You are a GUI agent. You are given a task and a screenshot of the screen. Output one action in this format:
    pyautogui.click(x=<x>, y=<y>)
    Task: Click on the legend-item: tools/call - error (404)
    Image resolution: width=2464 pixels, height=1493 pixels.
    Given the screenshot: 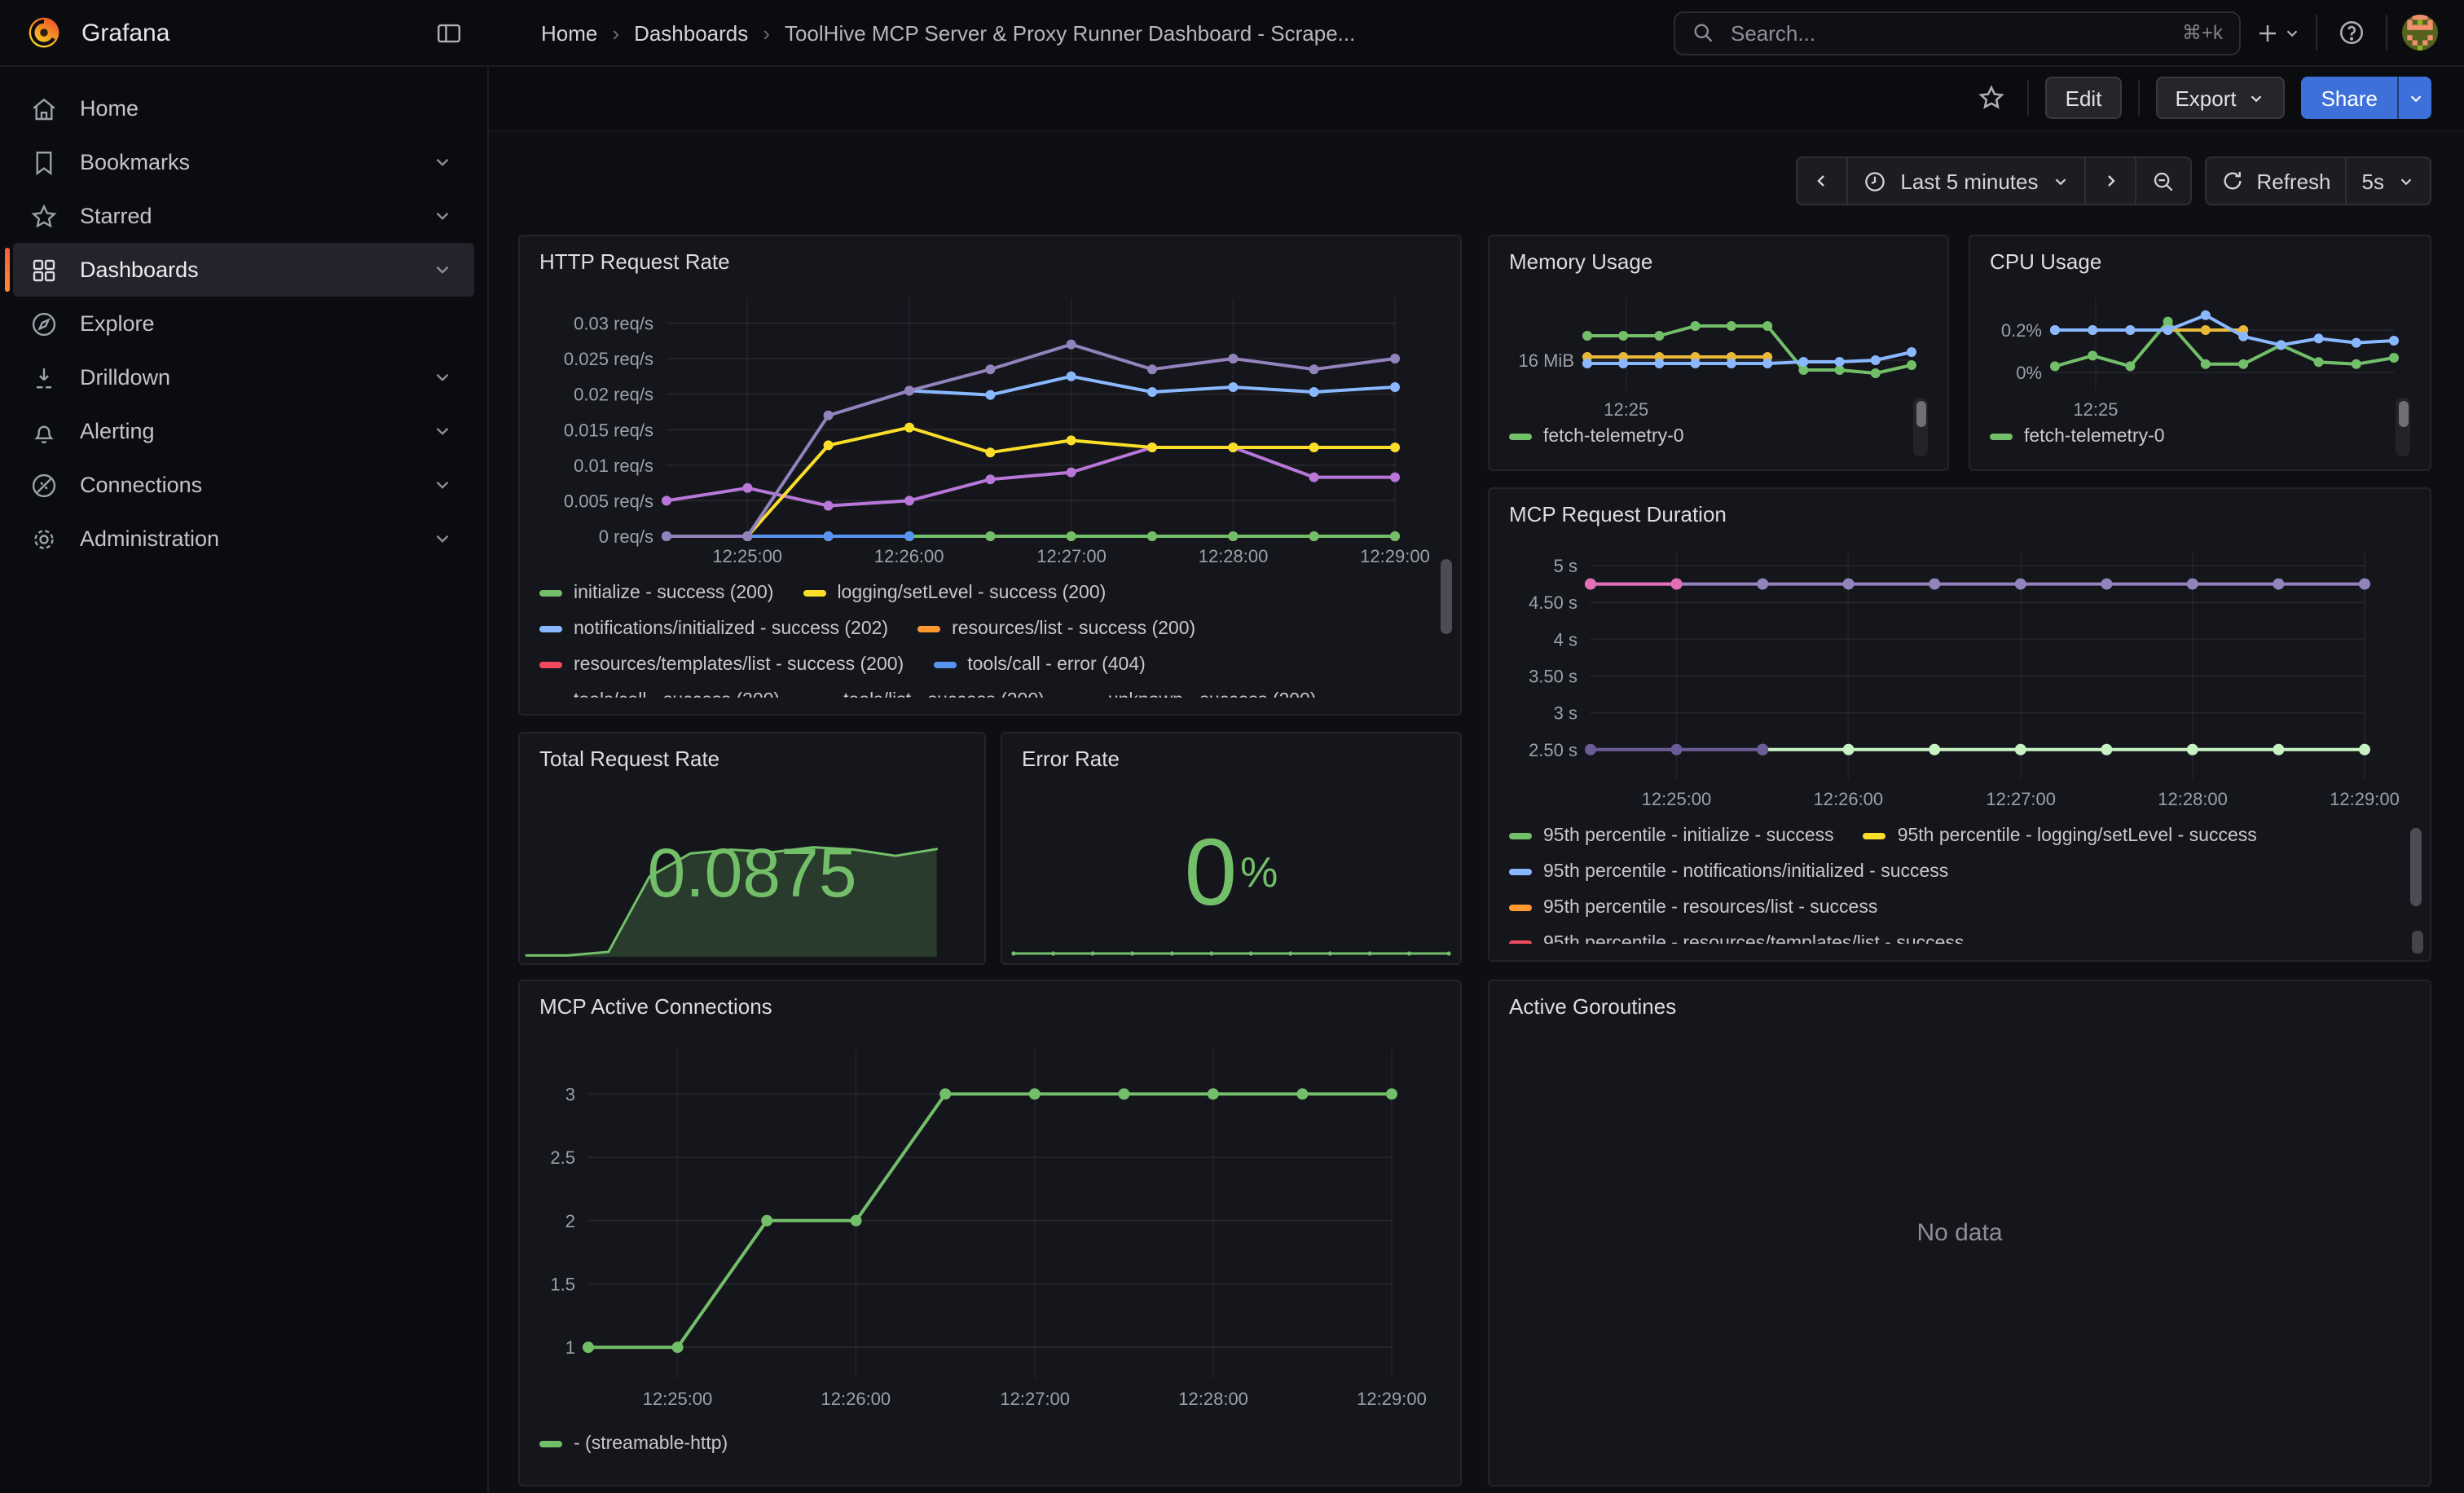 What is the action you would take?
    pyautogui.click(x=1039, y=665)
    